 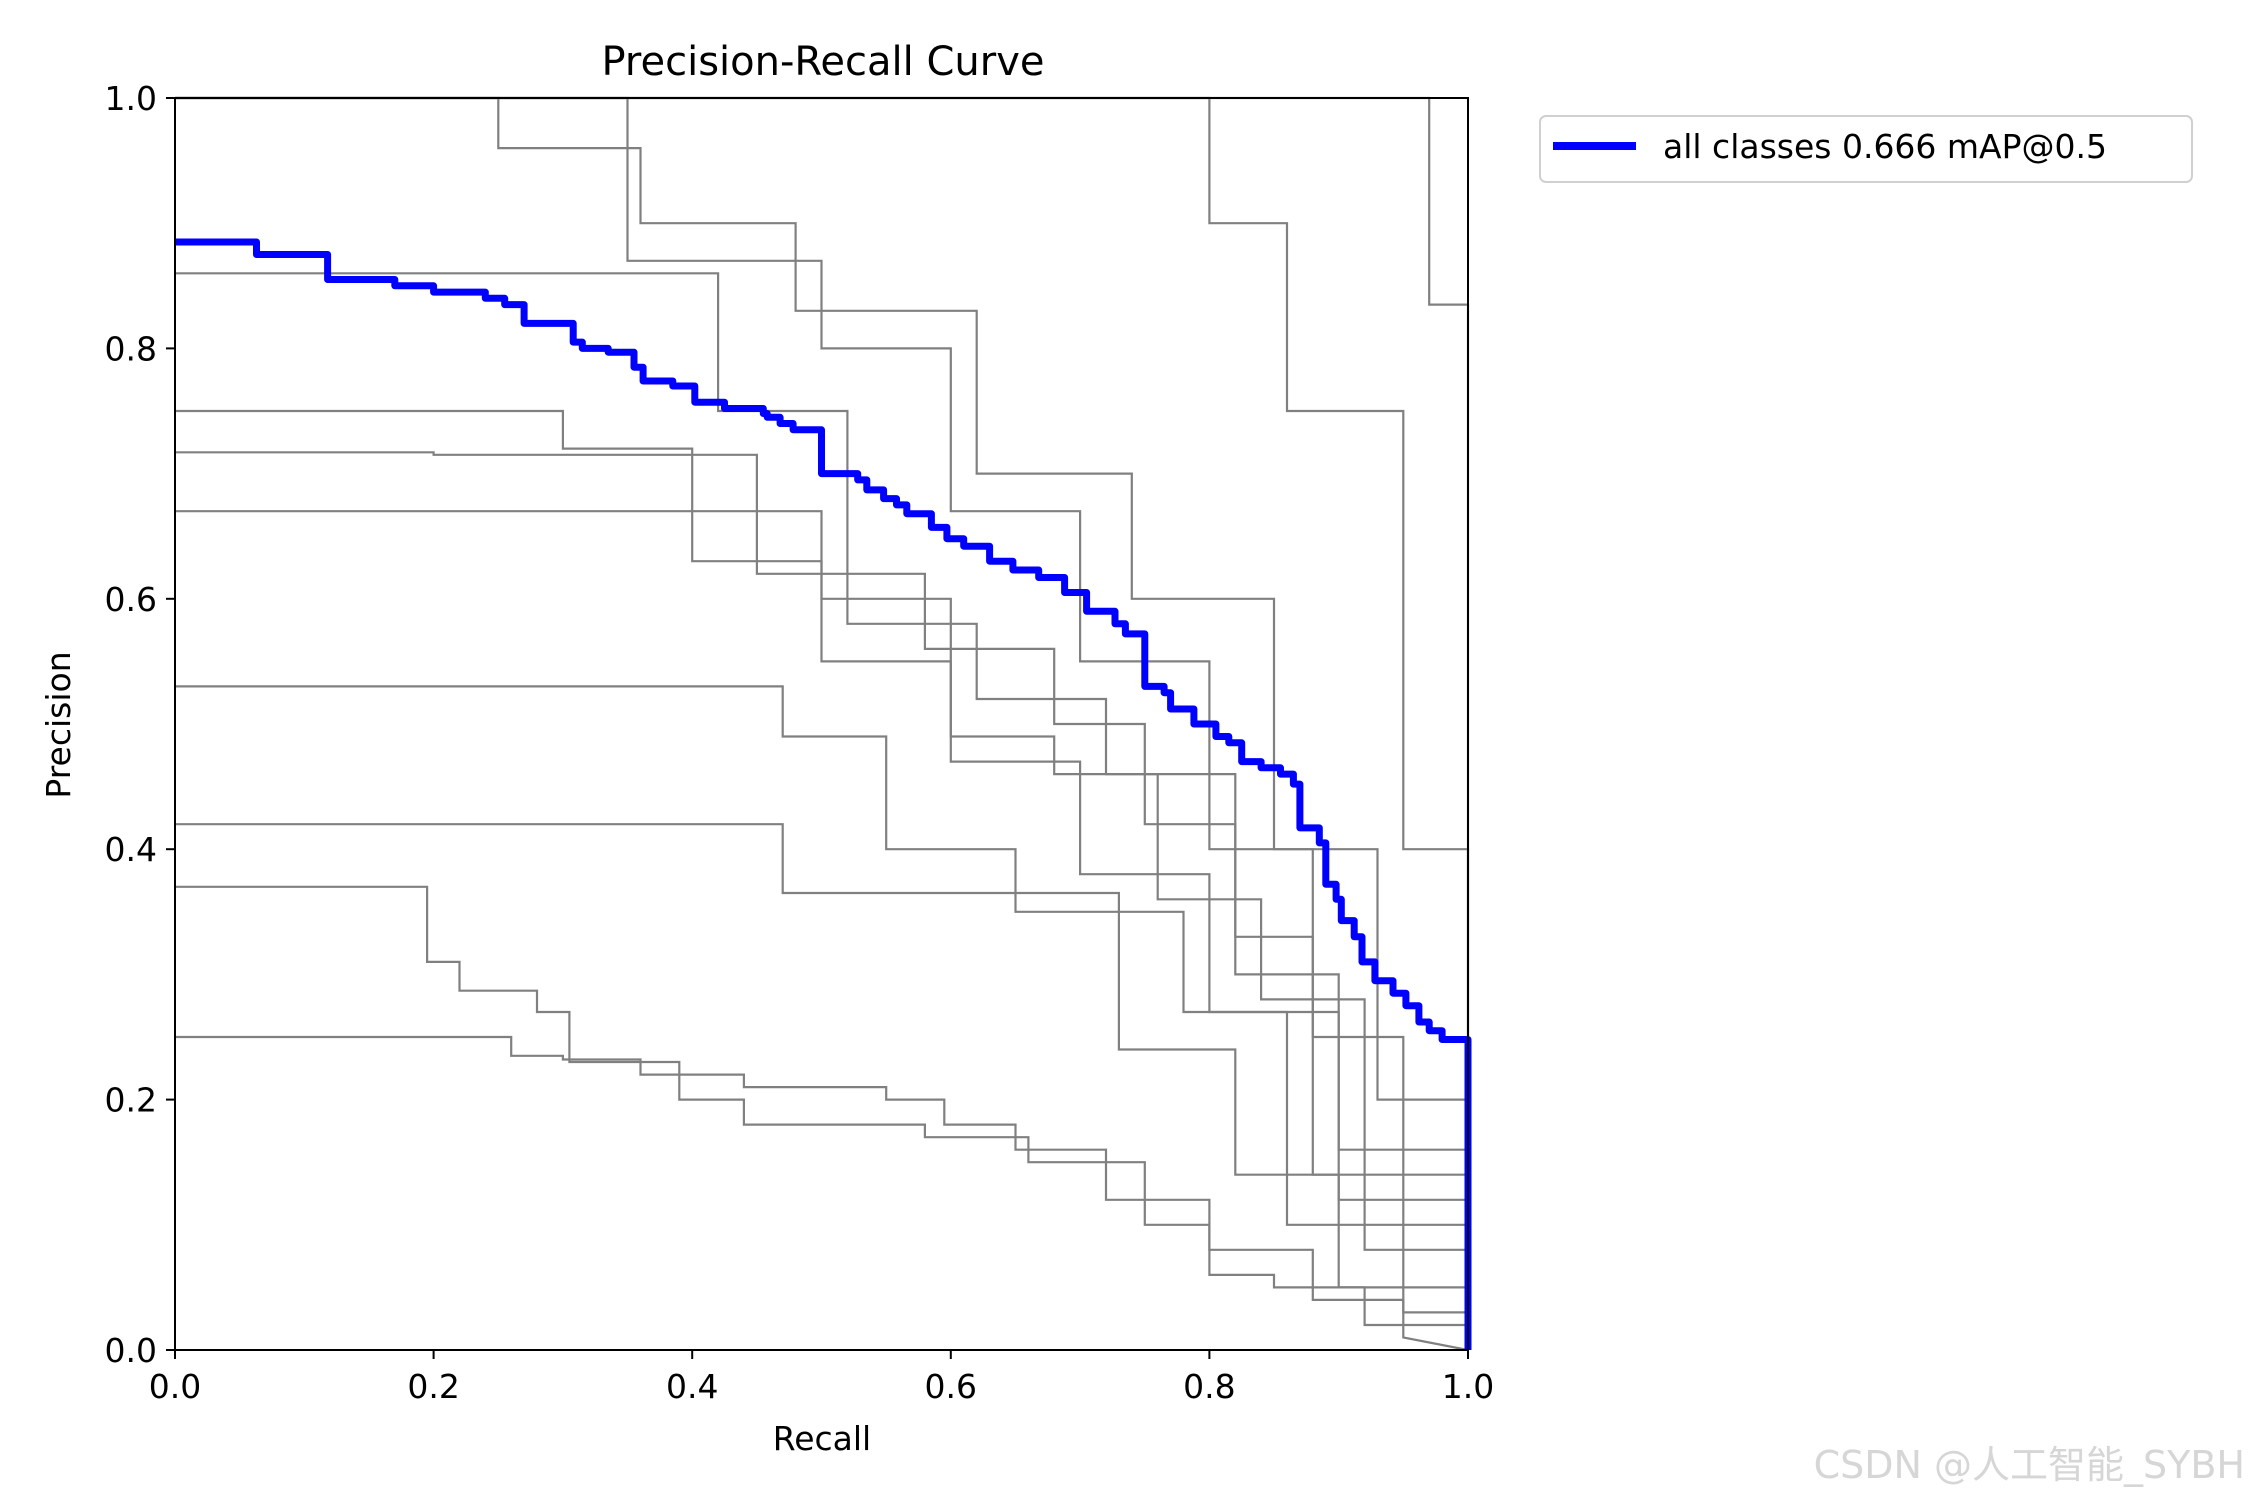 What do you see at coordinates (131, 98) in the screenshot?
I see `y-tick-label: 1.0` at bounding box center [131, 98].